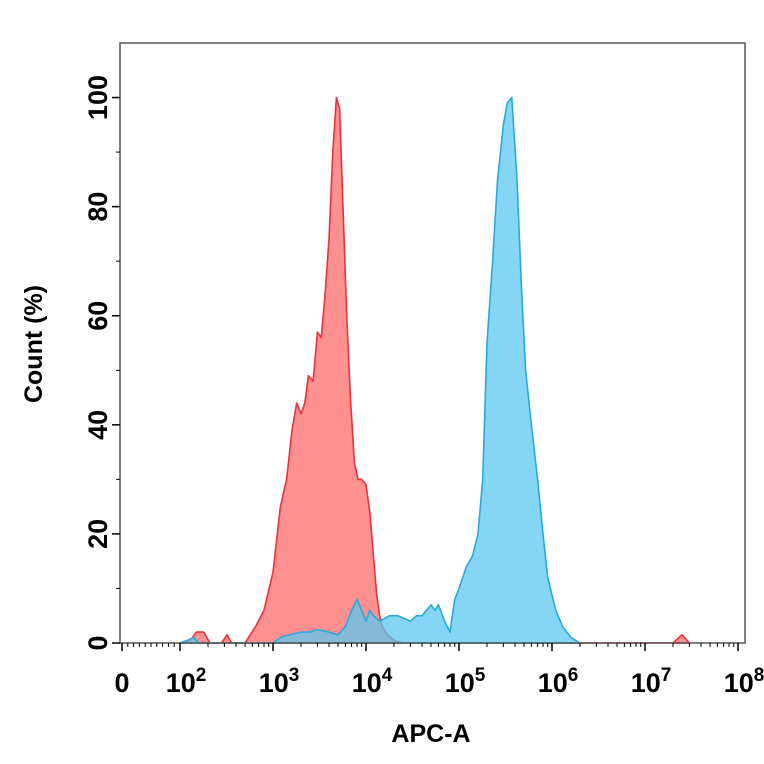 The image size is (764, 764). What do you see at coordinates (439, 670) in the screenshot?
I see `x-axis: 0 10² 10³ 10⁴ 10⁵ 10⁶ 10⁷ 10⁸` at bounding box center [439, 670].